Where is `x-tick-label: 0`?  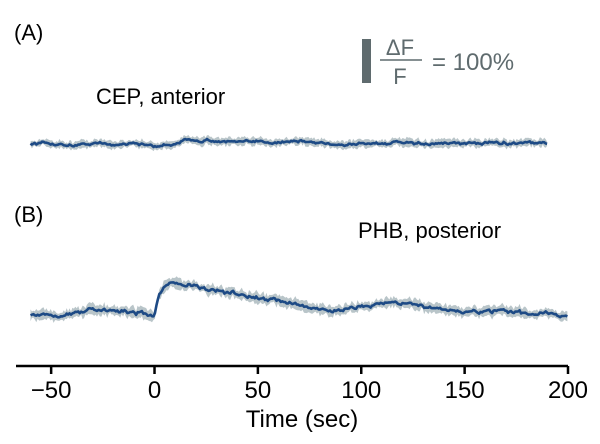
x-tick-label: 0 is located at coordinates (154, 390).